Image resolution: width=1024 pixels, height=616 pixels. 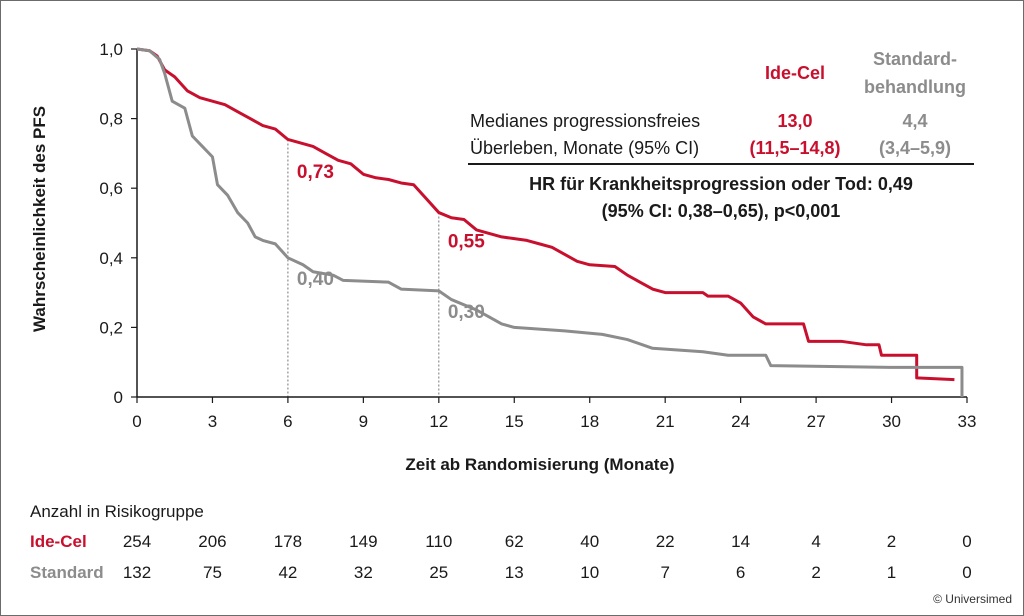 I want to click on risk-value: 4, so click(x=816, y=541).